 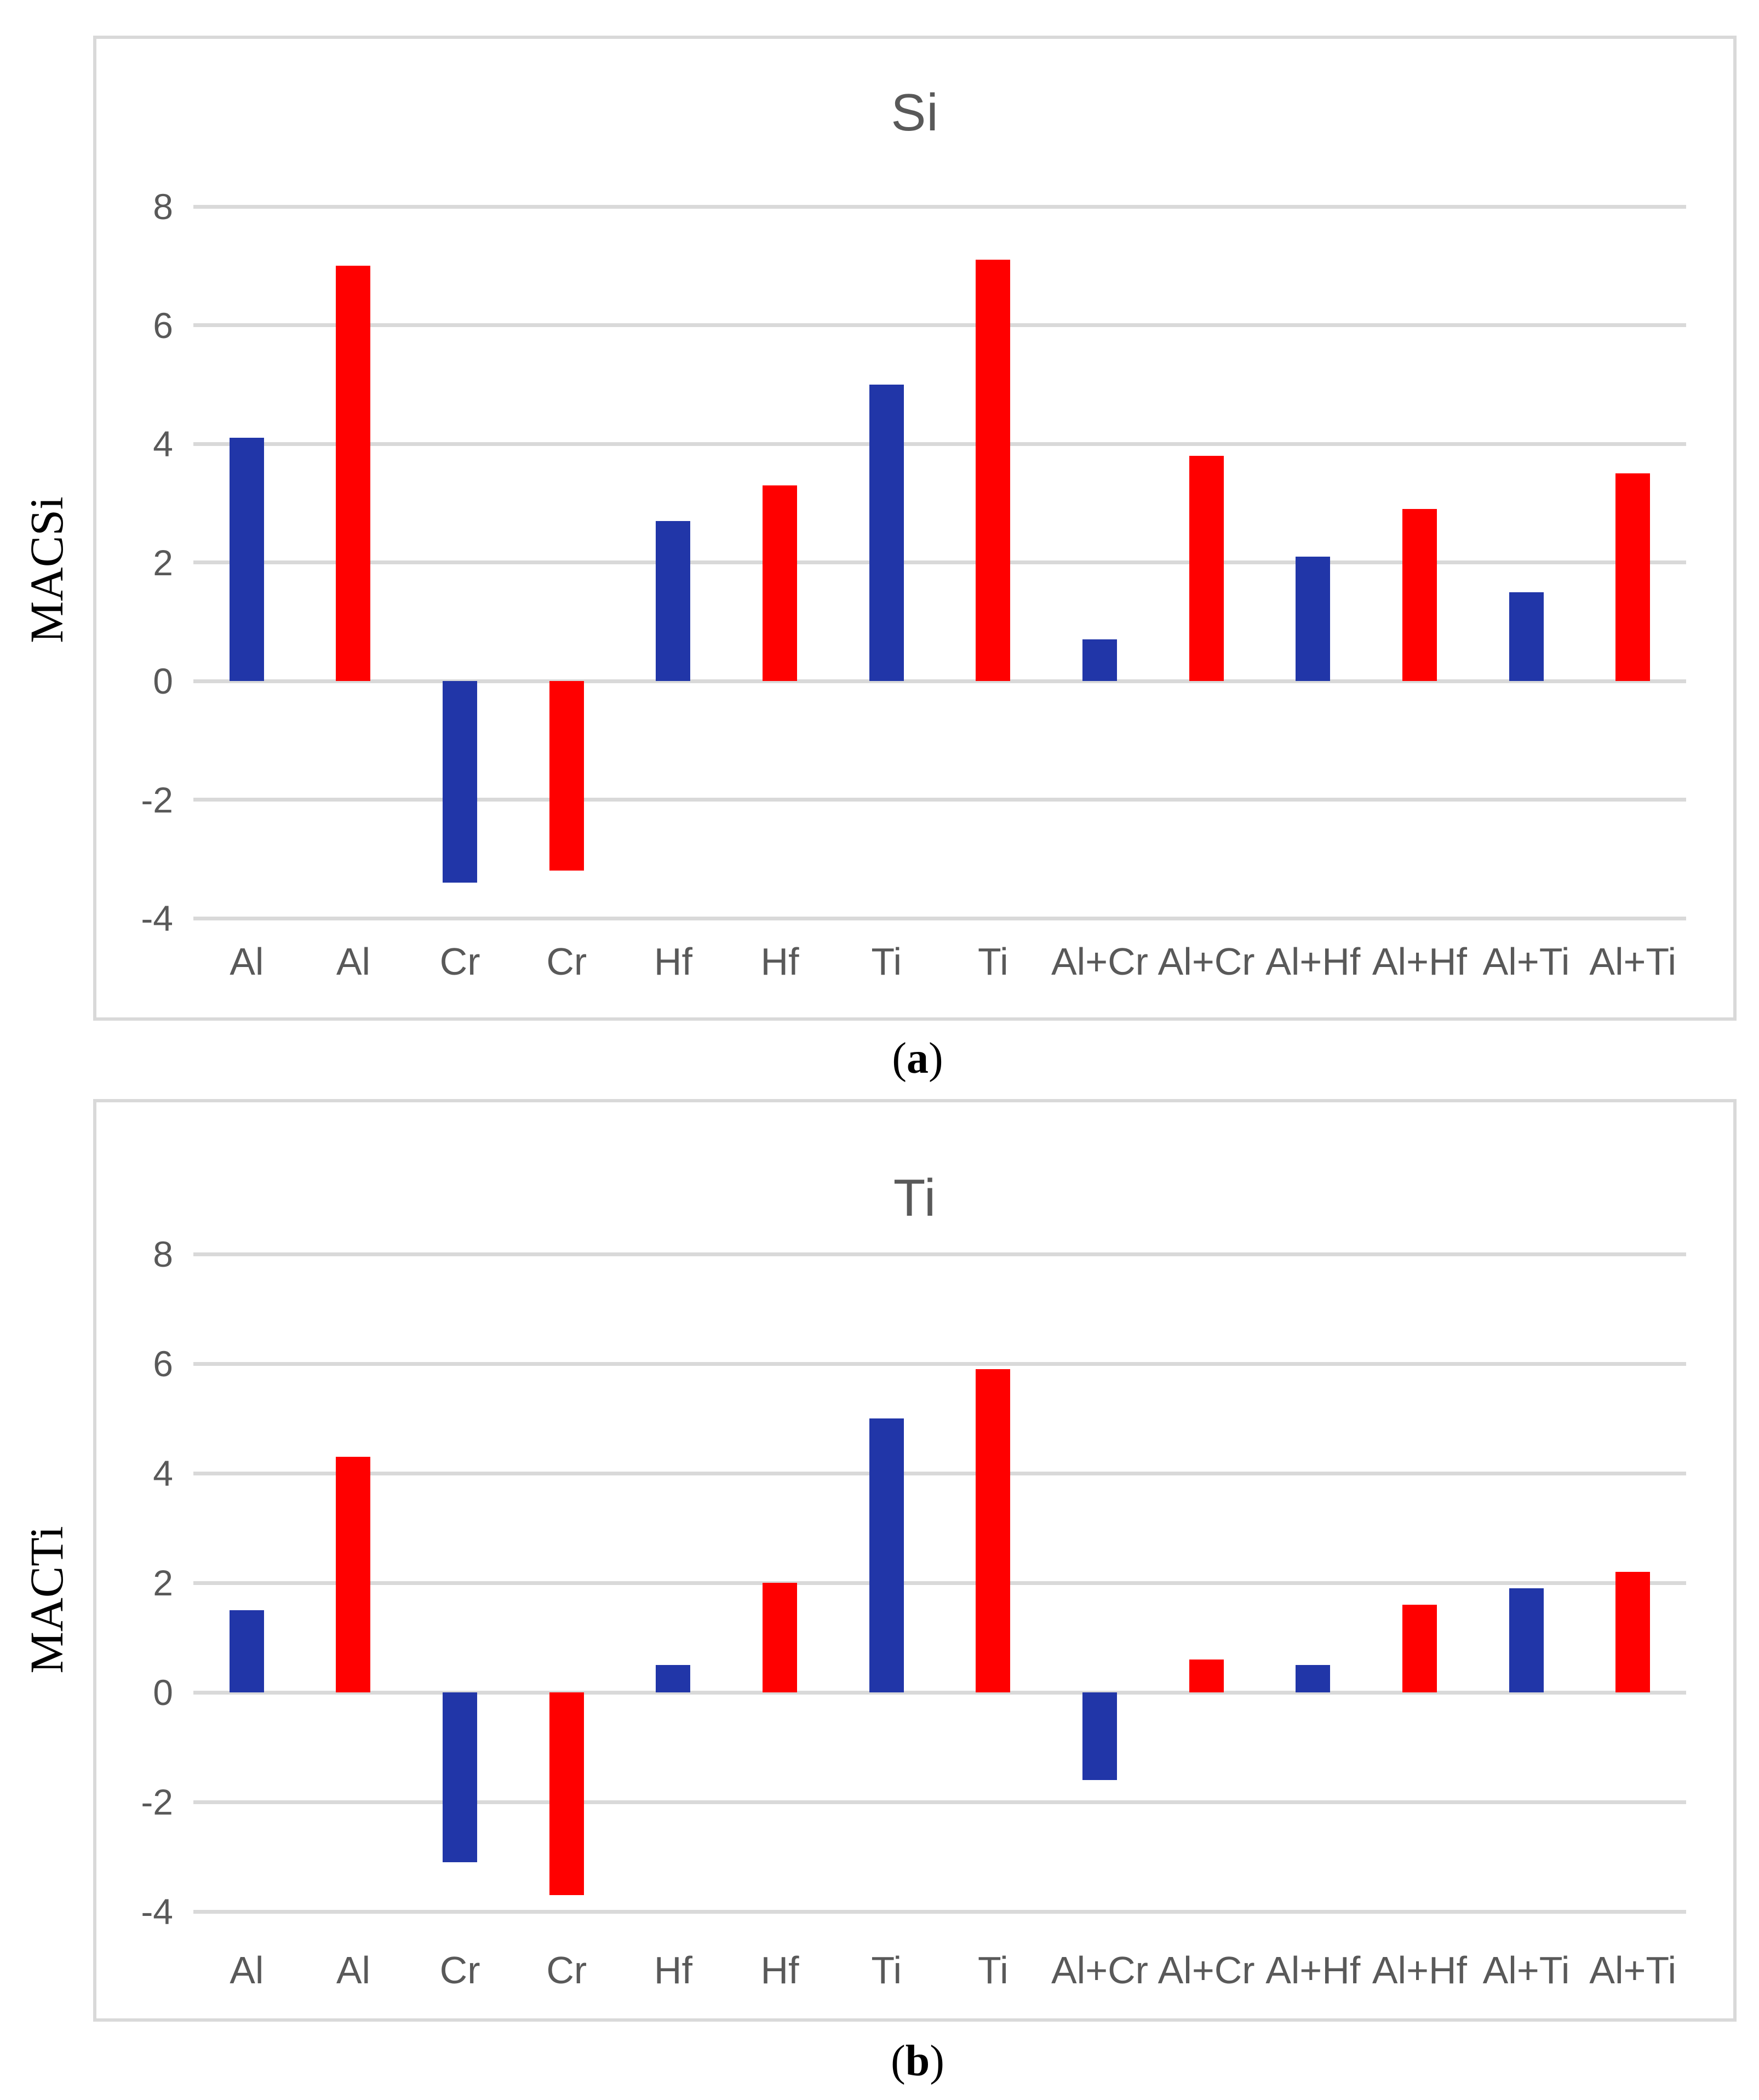 What do you see at coordinates (915, 112) in the screenshot?
I see `chart-title-si: Si` at bounding box center [915, 112].